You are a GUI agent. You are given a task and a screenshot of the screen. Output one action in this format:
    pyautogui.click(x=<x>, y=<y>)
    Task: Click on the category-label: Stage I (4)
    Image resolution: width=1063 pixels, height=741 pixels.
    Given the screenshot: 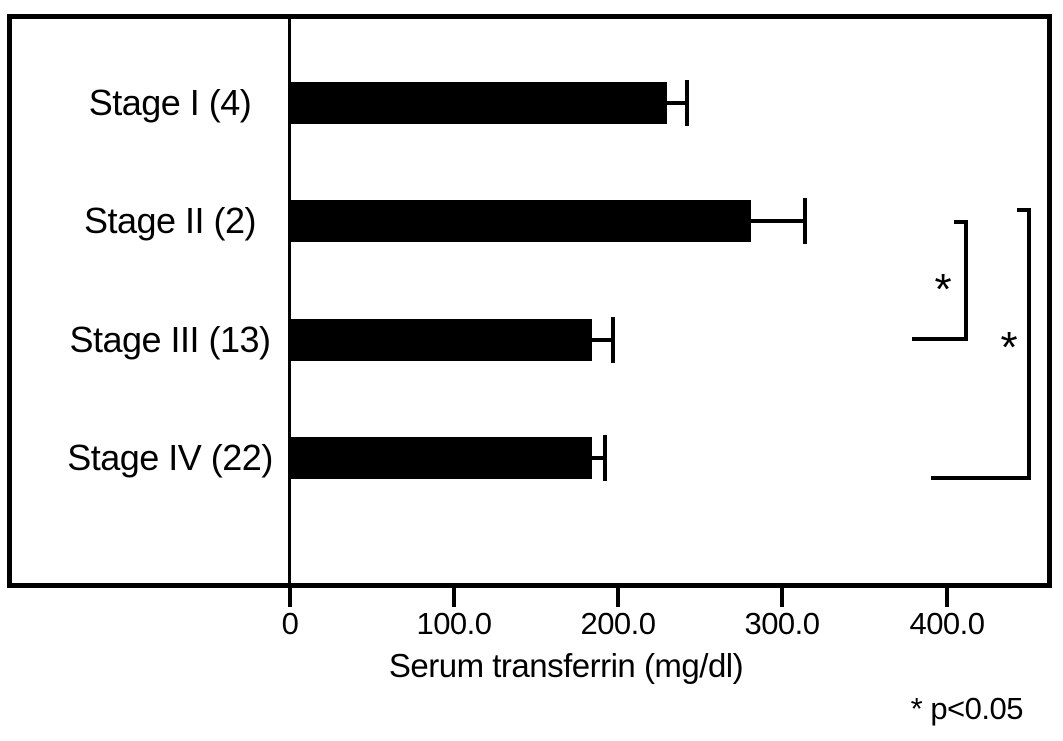 What is the action you would take?
    pyautogui.click(x=170, y=102)
    